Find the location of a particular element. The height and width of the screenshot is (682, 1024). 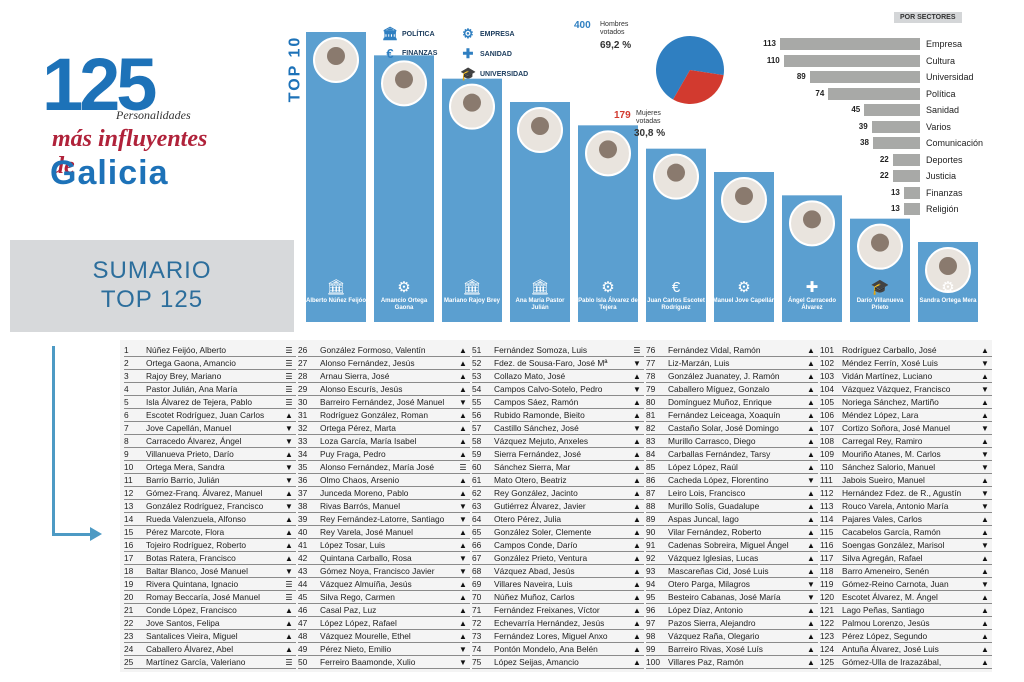

logo-line1: Personalidades is located at coordinates (153, 115).